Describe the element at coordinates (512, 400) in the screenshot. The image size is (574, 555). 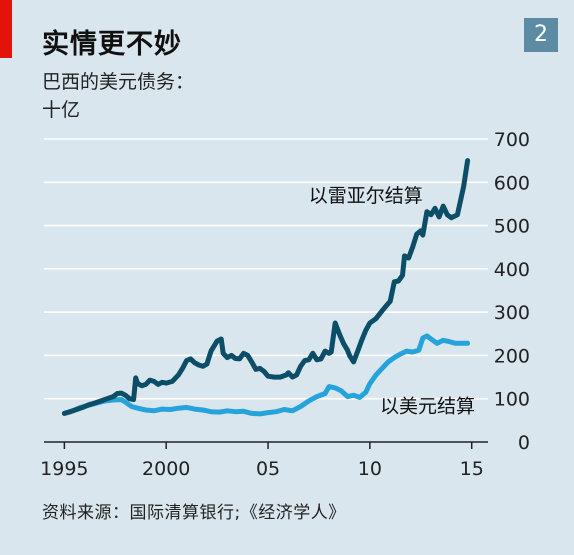
I see `y-tick-label: 100` at that location.